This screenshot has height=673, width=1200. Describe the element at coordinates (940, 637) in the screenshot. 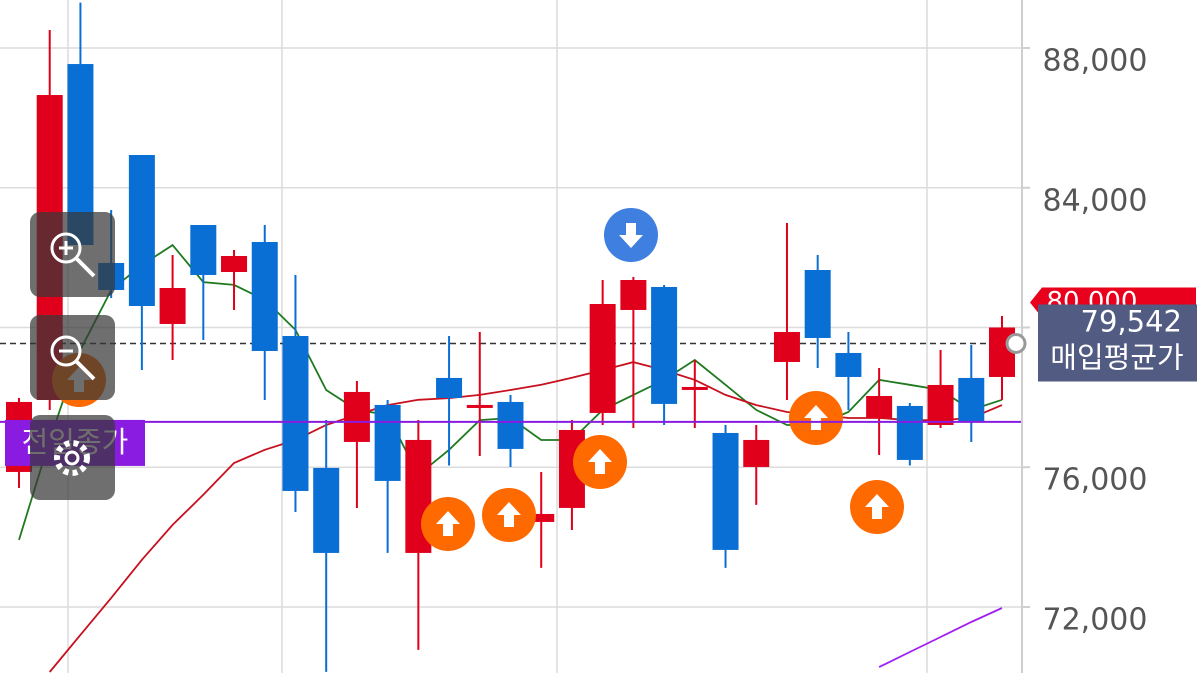

I see `moving-average-line` at that location.